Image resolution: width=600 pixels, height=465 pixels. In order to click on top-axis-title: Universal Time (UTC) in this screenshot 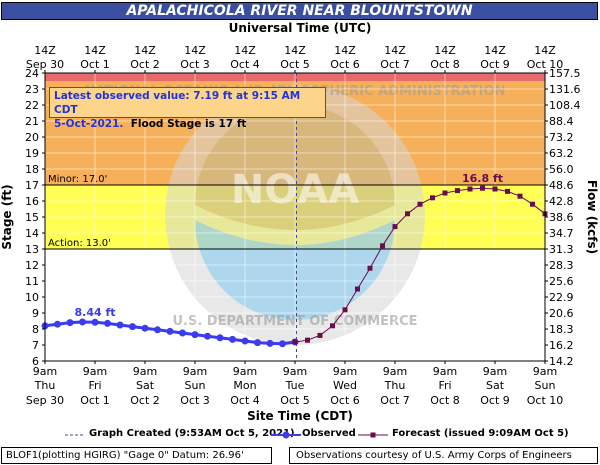, I will do `click(300, 28)`.